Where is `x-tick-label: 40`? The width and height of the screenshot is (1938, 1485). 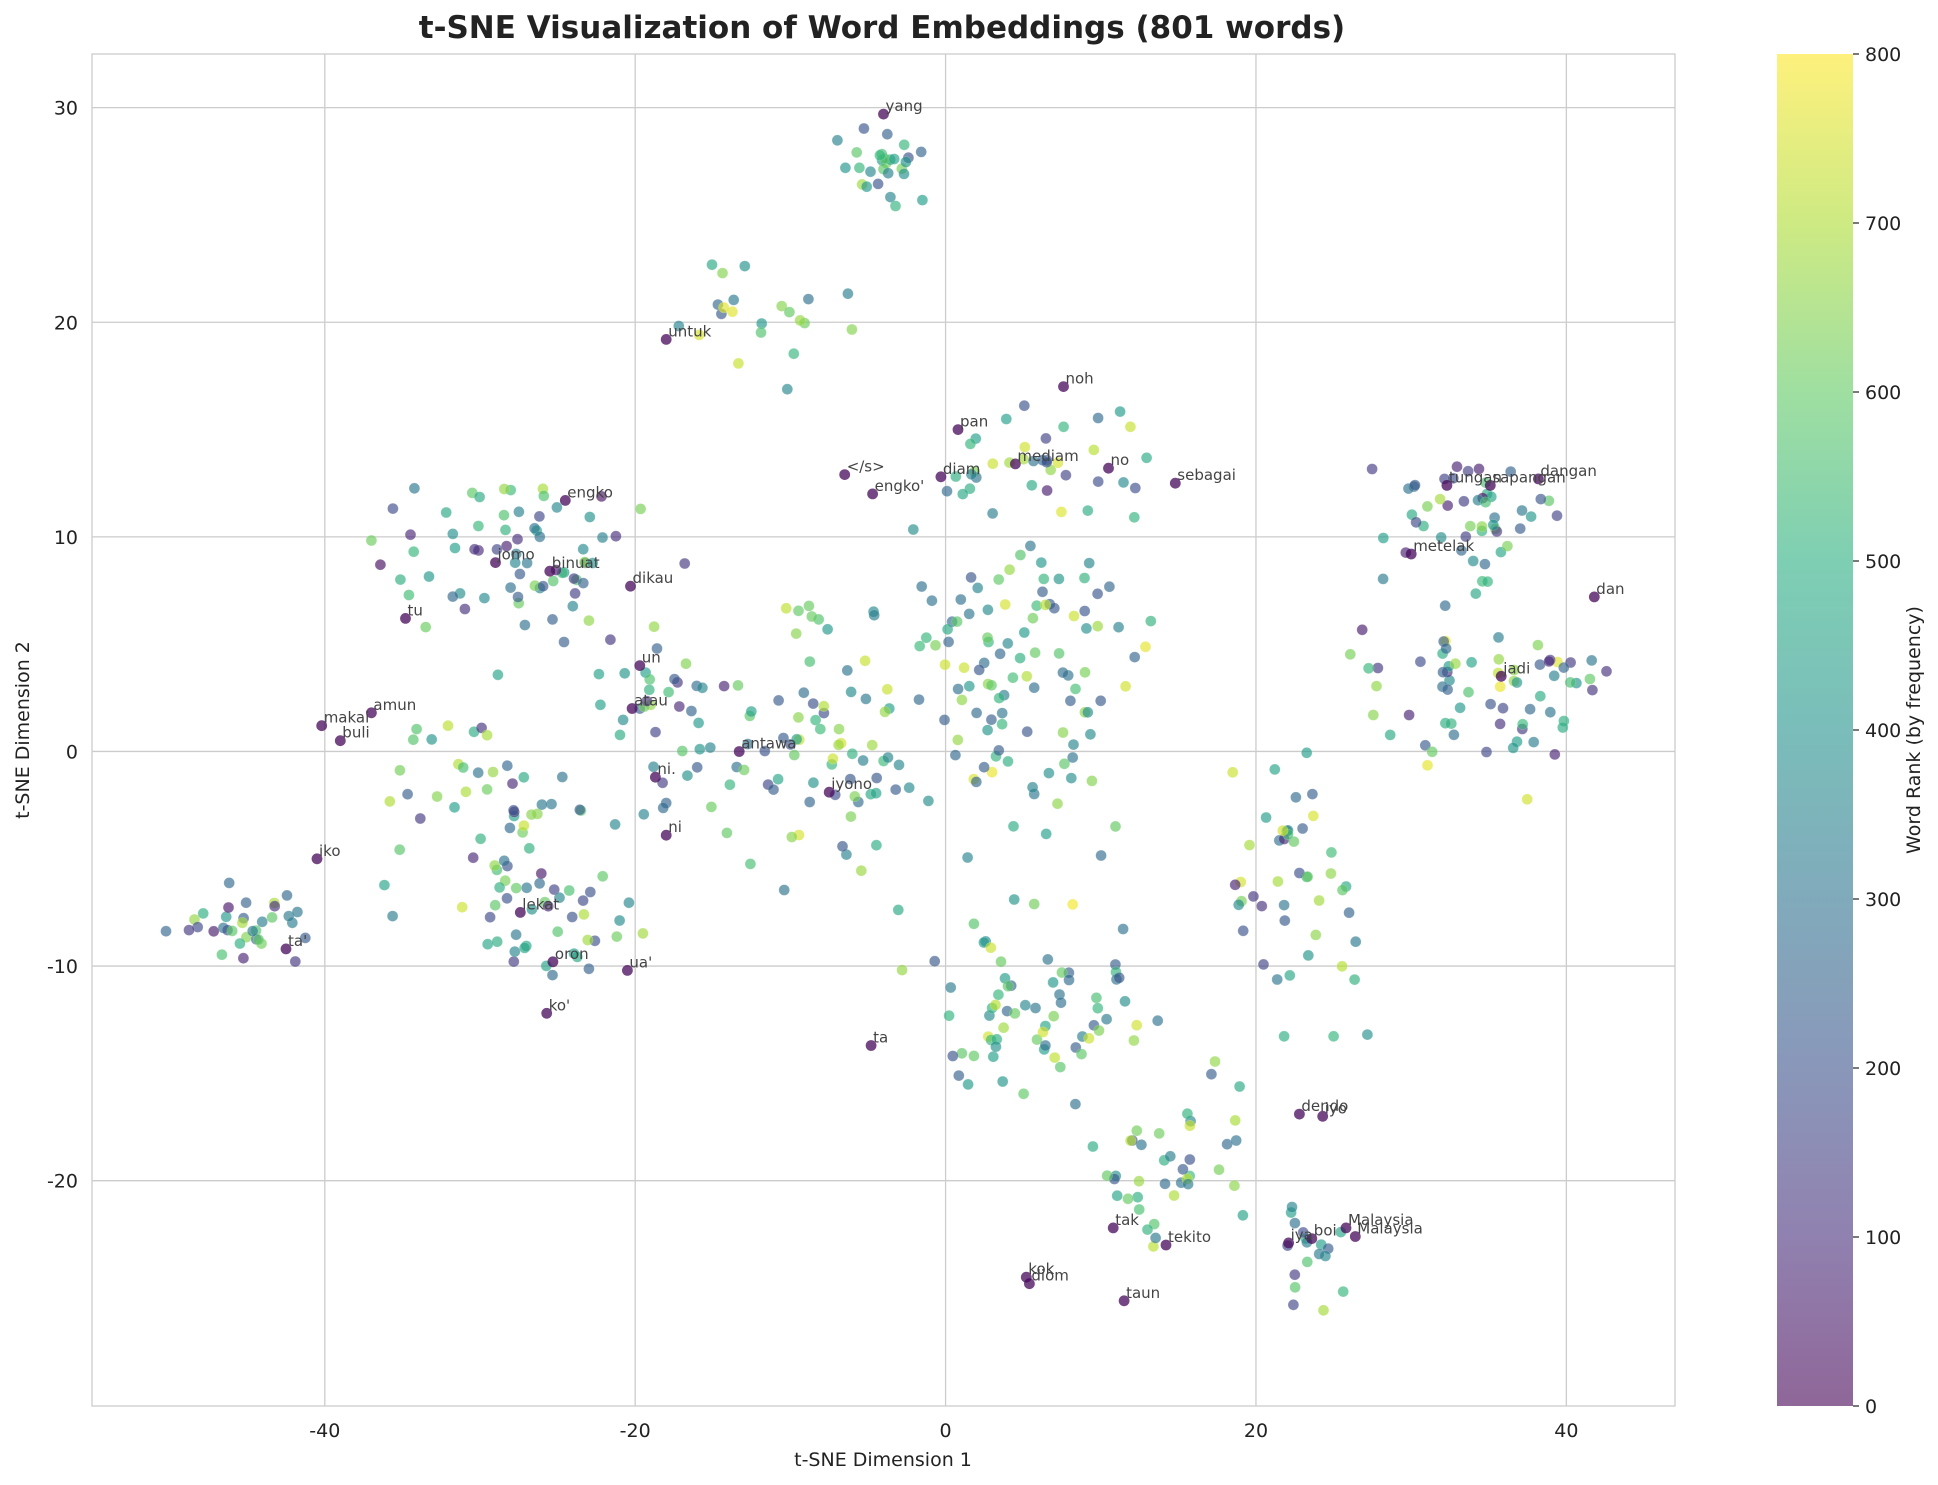
x-tick-label: 40 is located at coordinates (1566, 1431).